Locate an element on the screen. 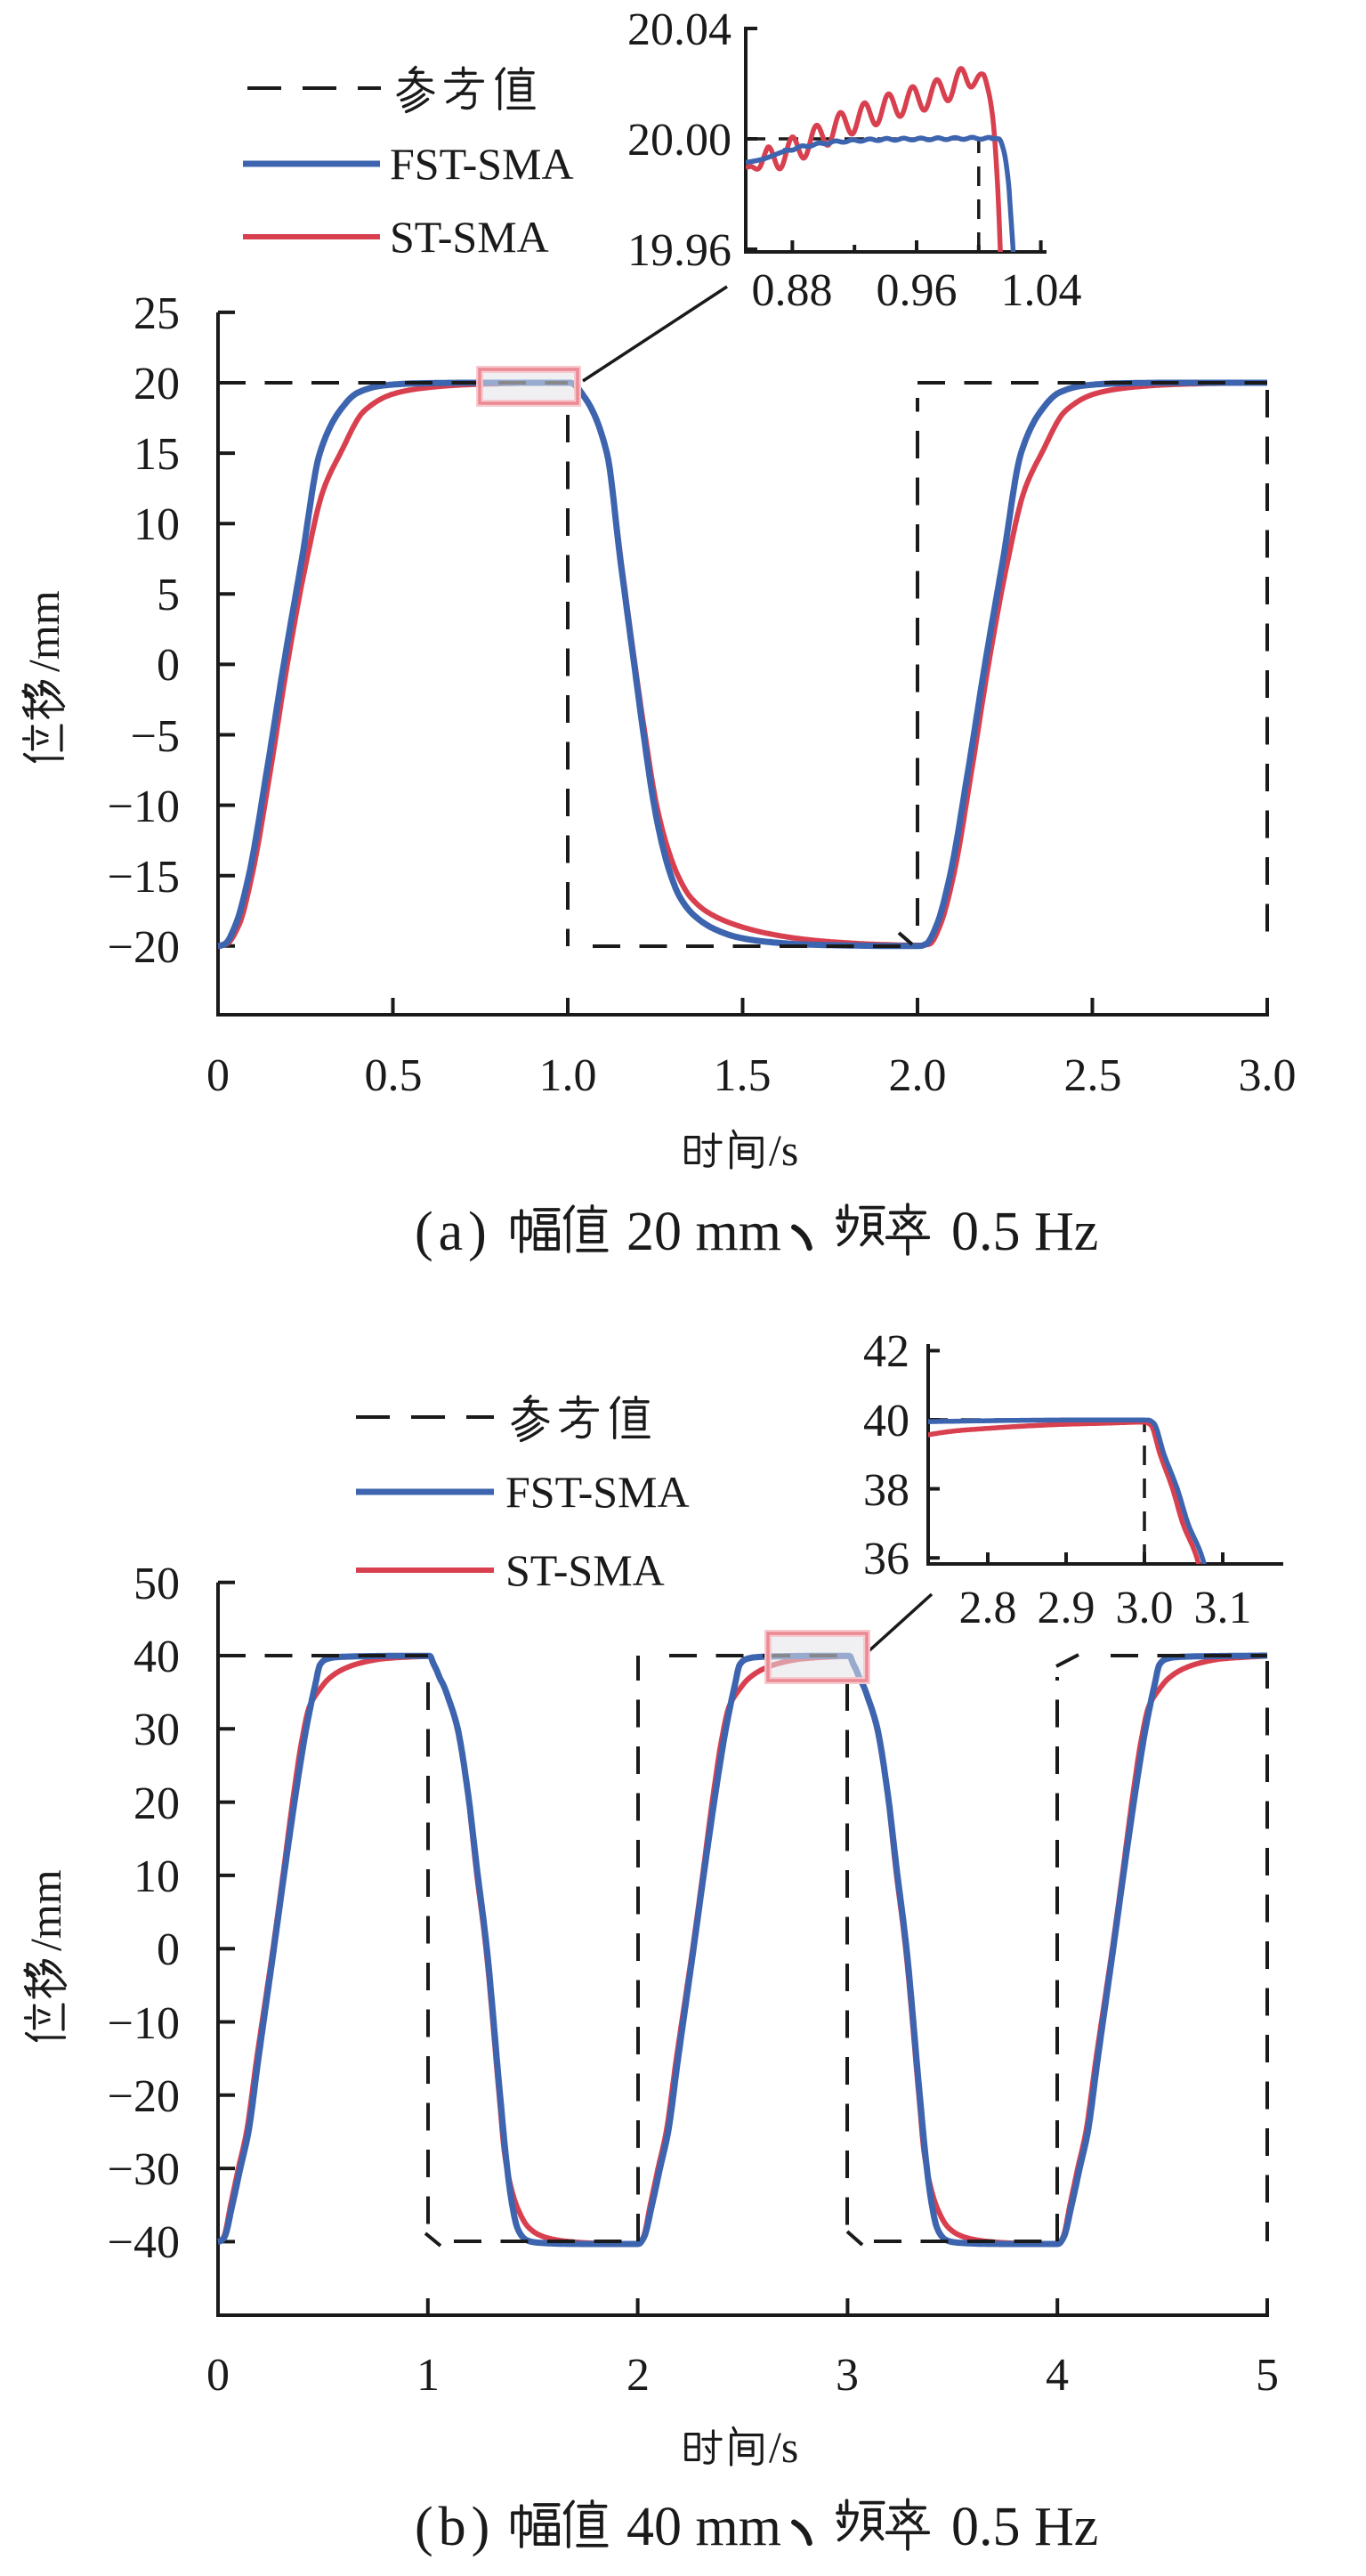 The image size is (1366, 2576). svg-text: 15 is located at coordinates (157, 455).